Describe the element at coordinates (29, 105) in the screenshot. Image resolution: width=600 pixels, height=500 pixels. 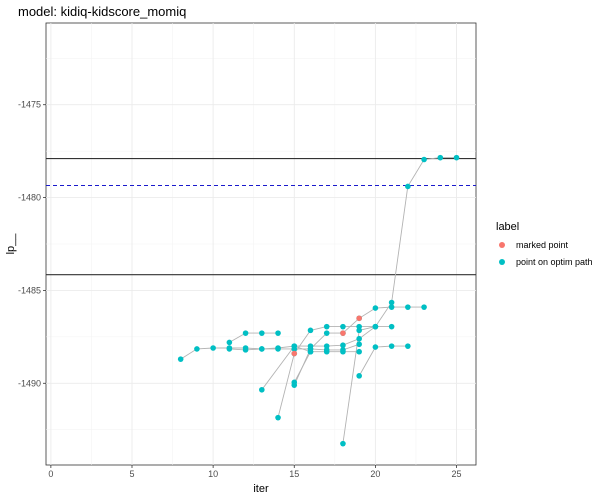
I see `y-tick-label: -1475` at that location.